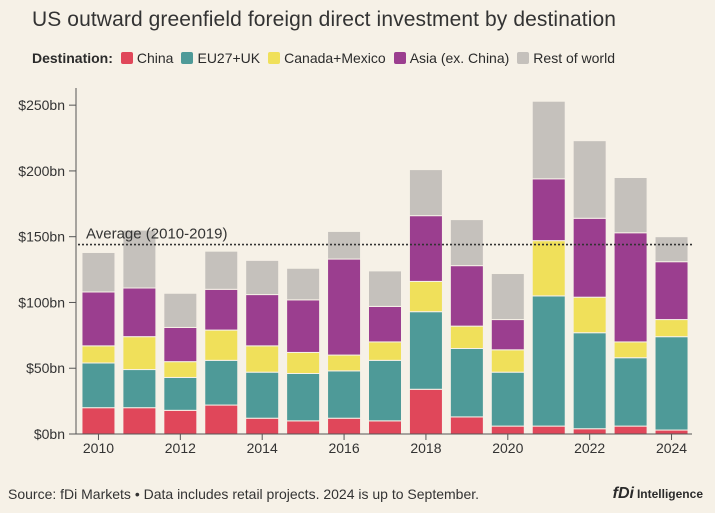 Image resolution: width=715 pixels, height=513 pixels. What do you see at coordinates (180, 393) in the screenshot?
I see `bar-segment-eu27-uk-2012` at bounding box center [180, 393].